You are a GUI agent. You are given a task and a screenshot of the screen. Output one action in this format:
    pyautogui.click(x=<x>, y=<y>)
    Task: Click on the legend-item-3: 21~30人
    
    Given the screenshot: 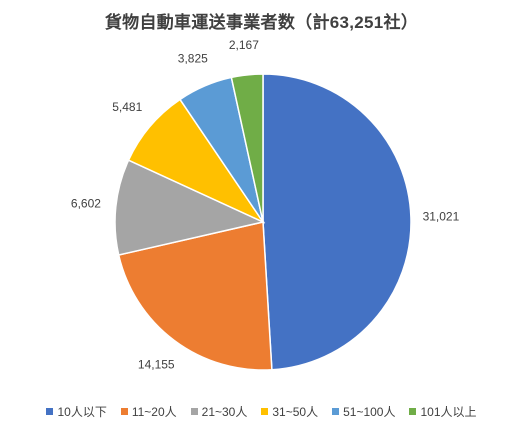 What is the action you would take?
    pyautogui.click(x=219, y=411)
    